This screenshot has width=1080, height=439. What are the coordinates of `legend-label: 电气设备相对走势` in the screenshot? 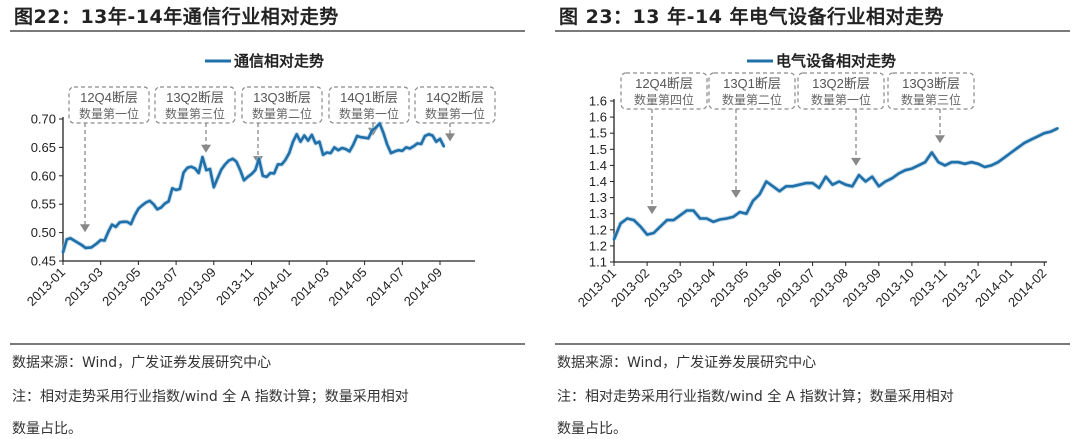 It's located at (836, 61).